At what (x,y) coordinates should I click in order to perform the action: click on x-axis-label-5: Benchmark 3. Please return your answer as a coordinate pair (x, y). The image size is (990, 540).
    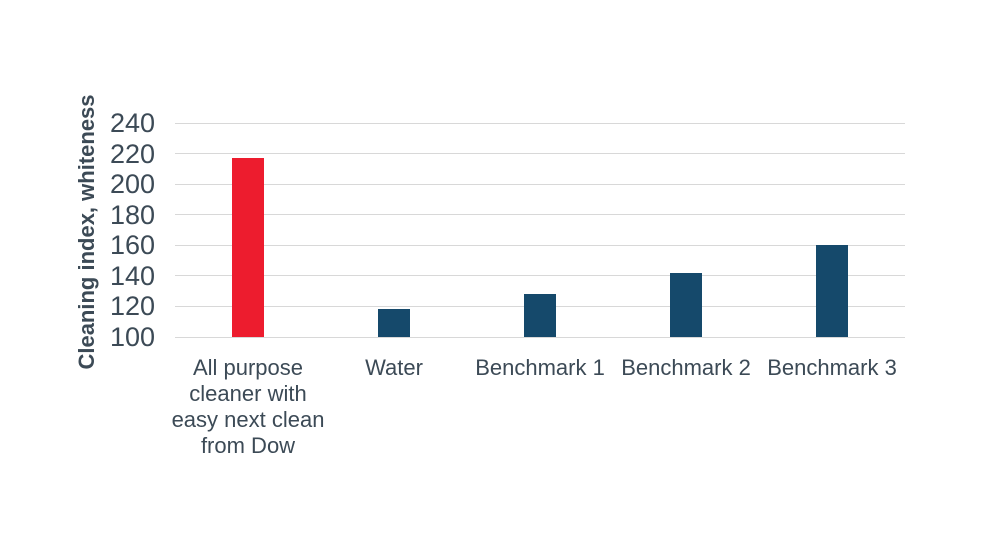
    Looking at the image, I should click on (832, 368).